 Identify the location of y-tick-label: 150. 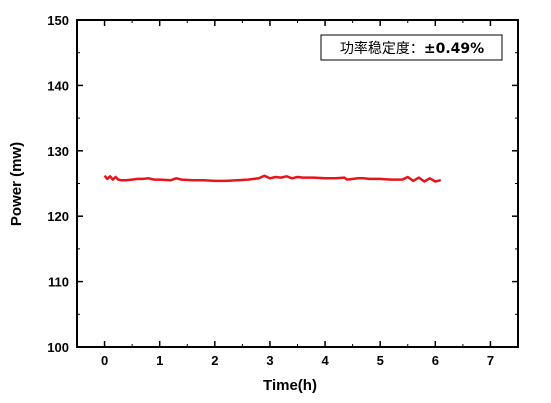
(58, 20).